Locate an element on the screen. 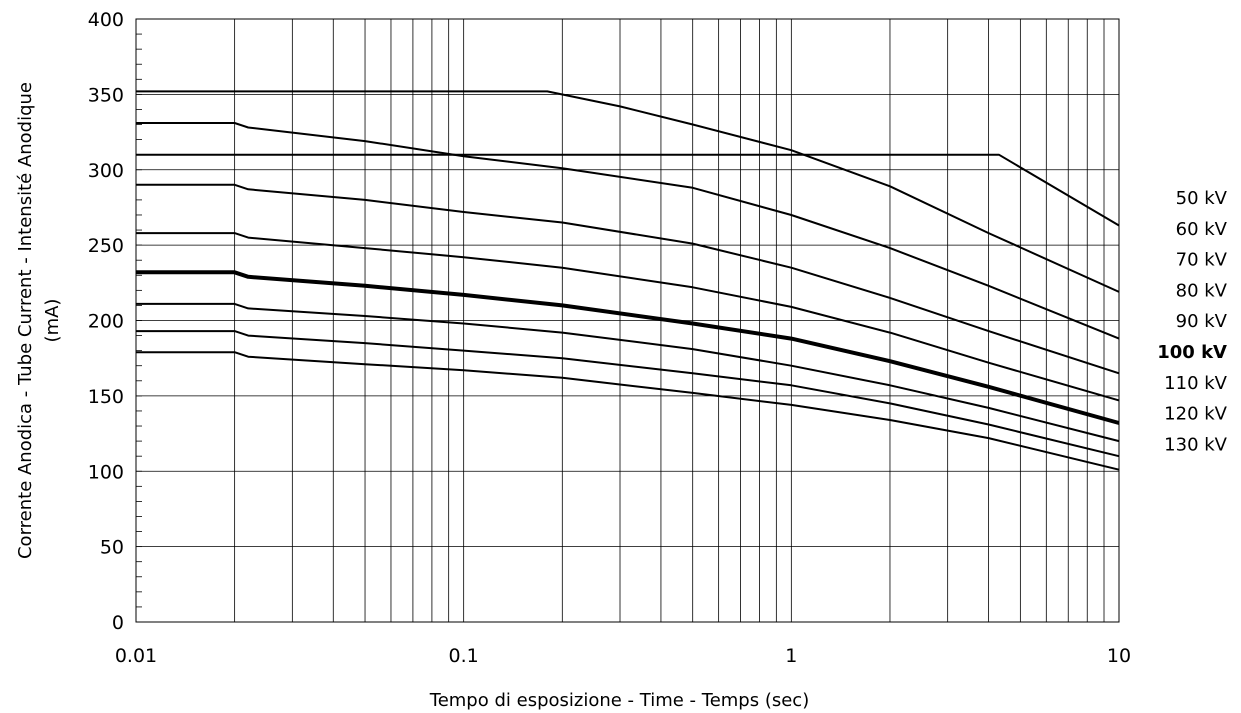  y-tick-label: 50 is located at coordinates (112, 548).